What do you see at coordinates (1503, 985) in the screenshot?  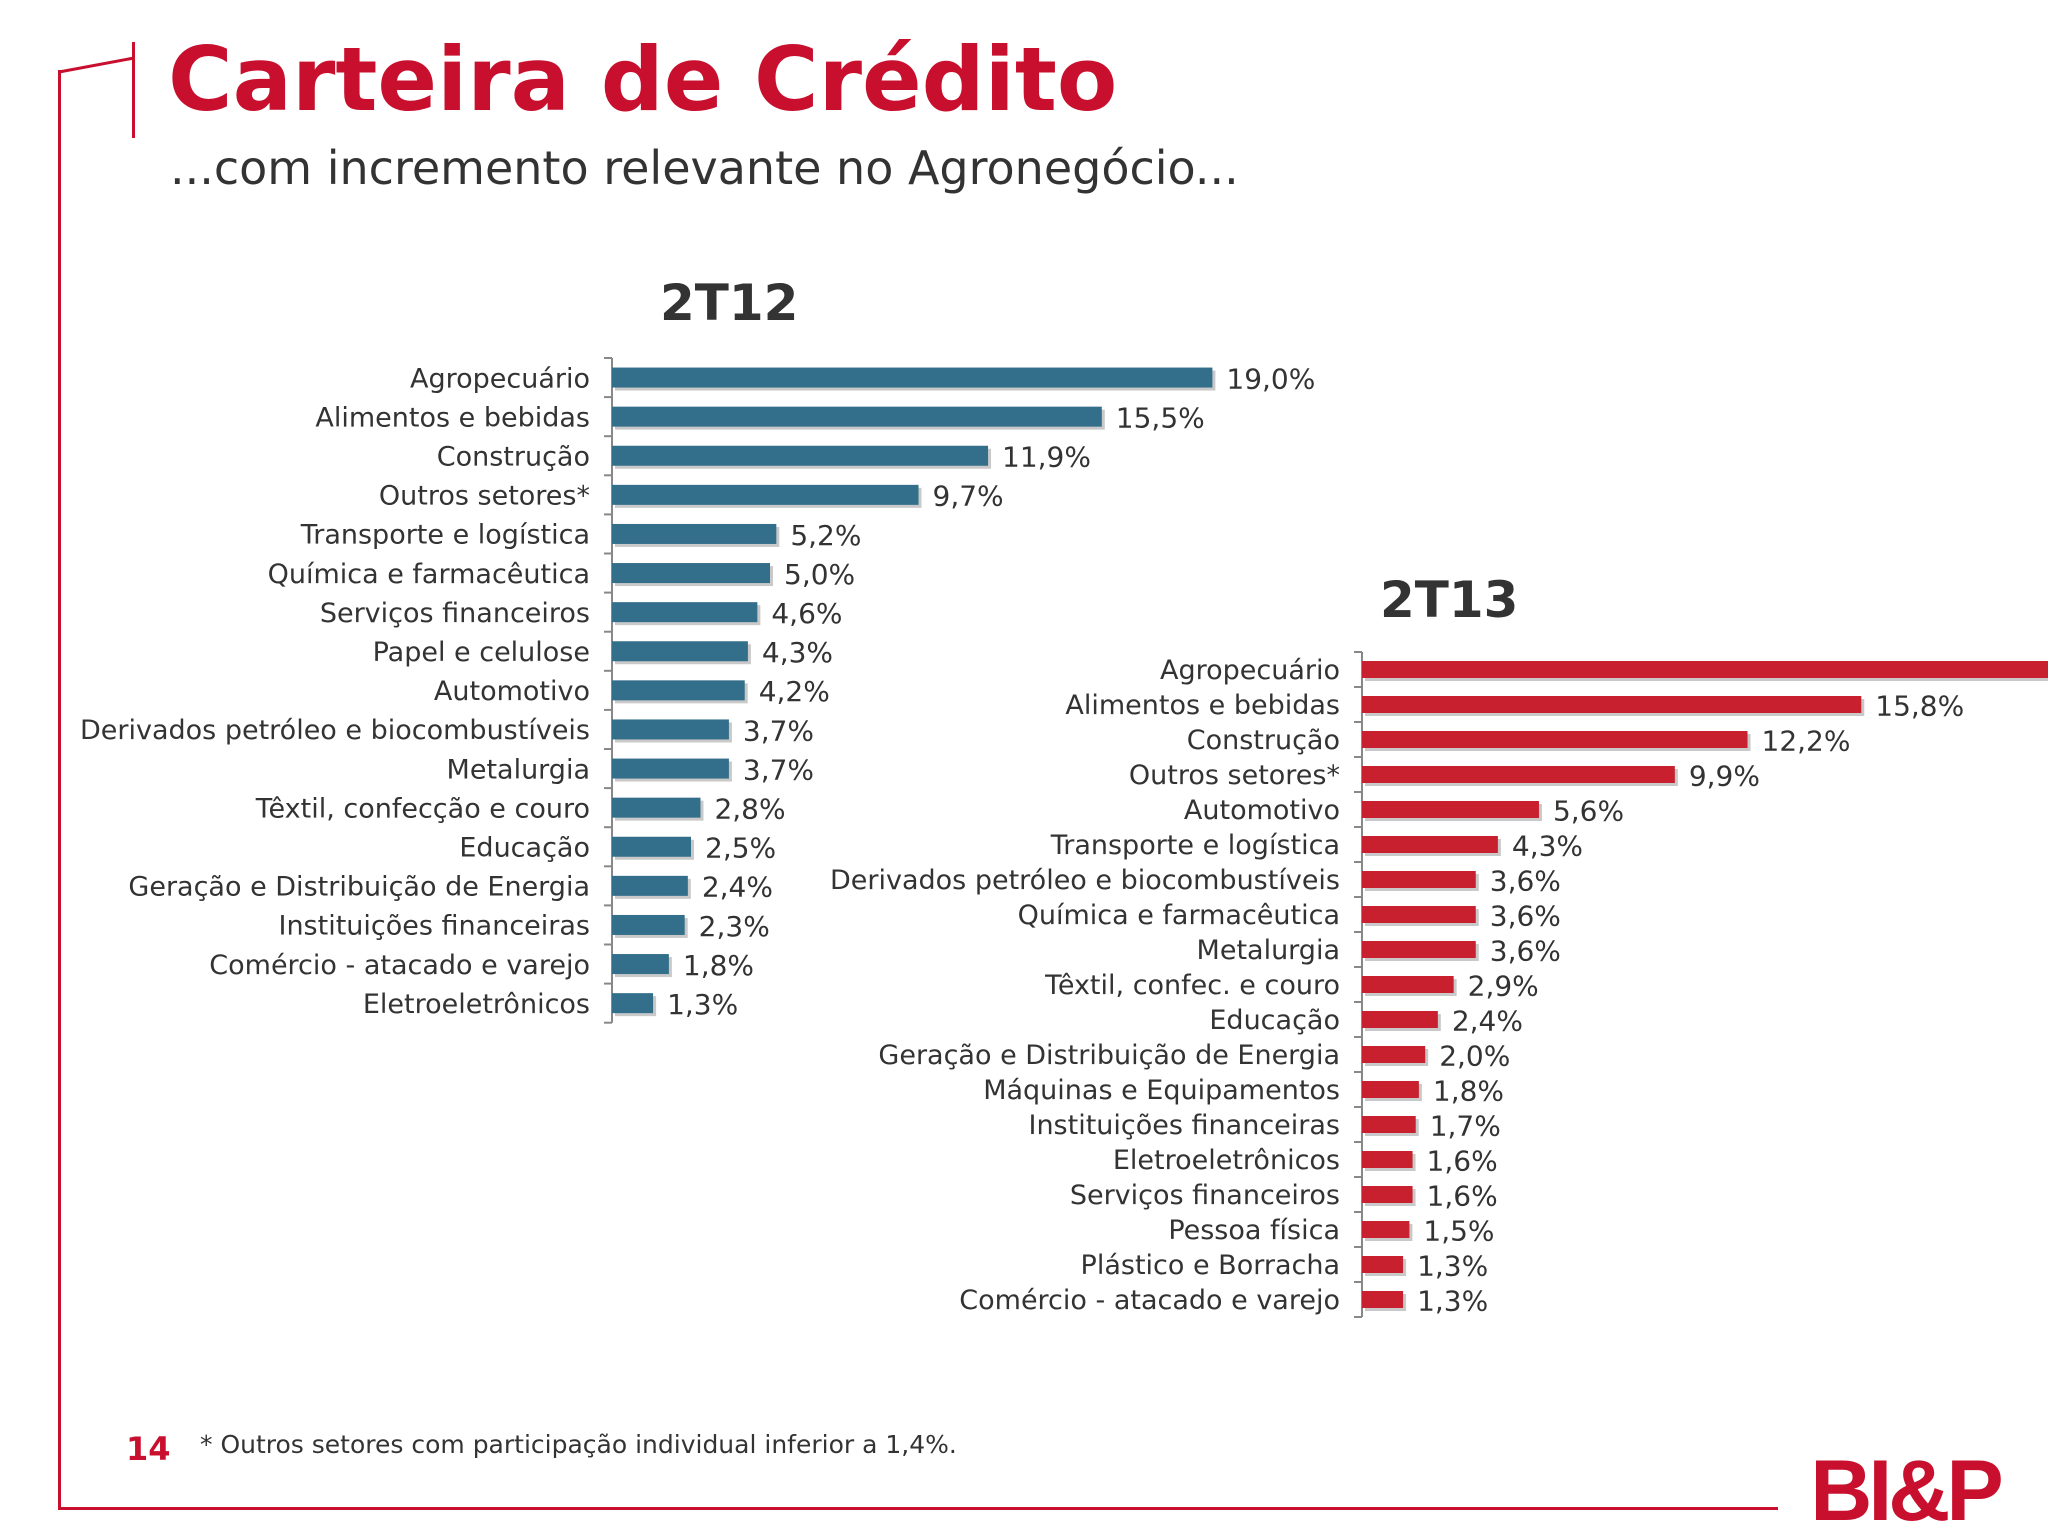 I see `chart-2t13-value-label: 2,9%` at bounding box center [1503, 985].